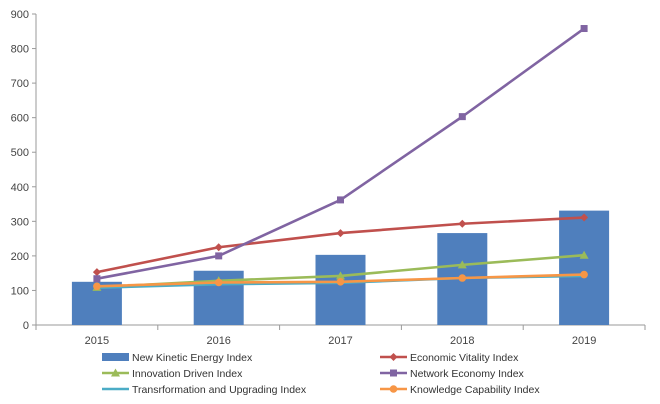  What do you see at coordinates (192, 358) in the screenshot?
I see `legend-label: New Kinetic Energy Index` at bounding box center [192, 358].